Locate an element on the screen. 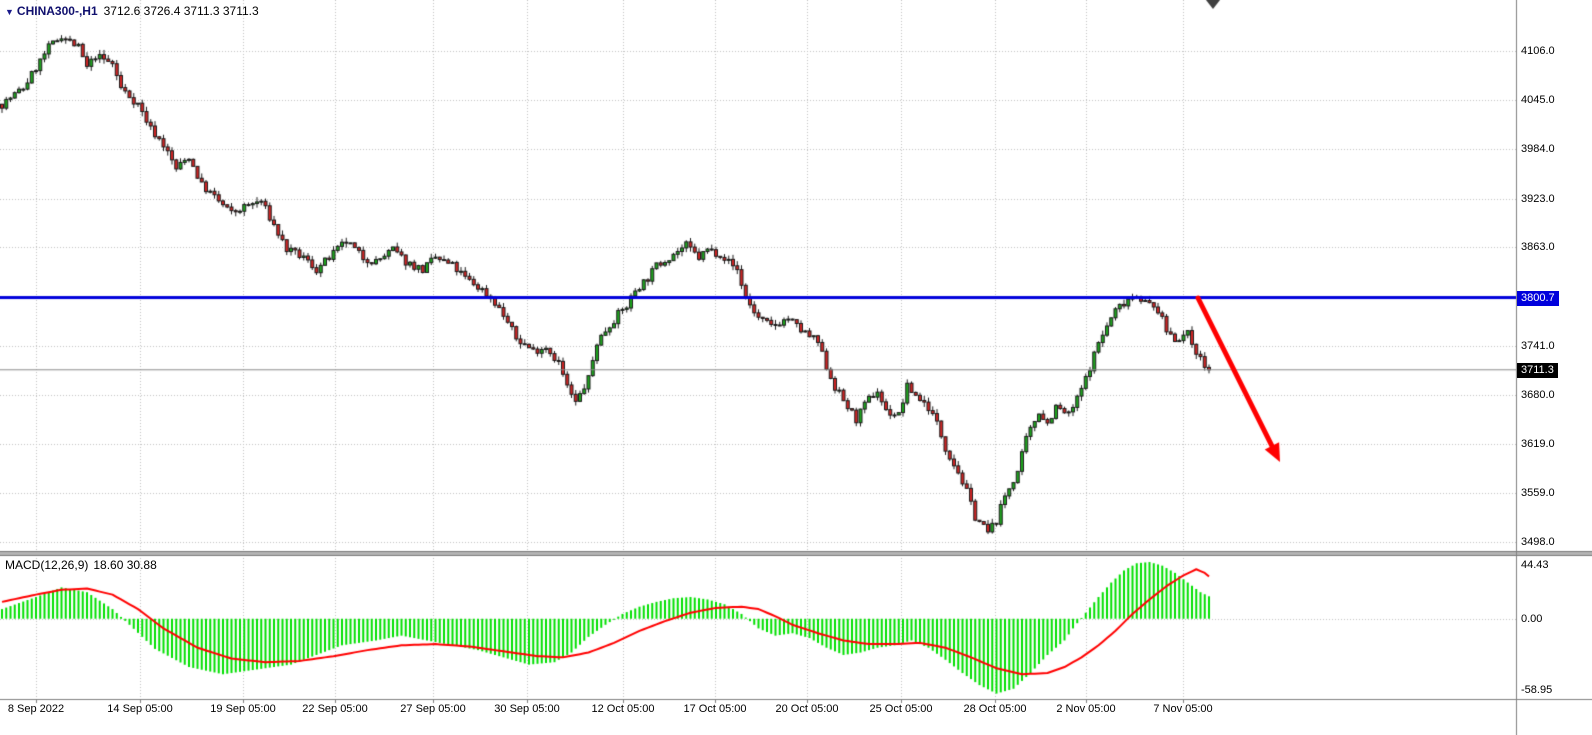 The width and height of the screenshot is (1592, 735). date-axis-label: 17 Oct 05:00 is located at coordinates (715, 709).